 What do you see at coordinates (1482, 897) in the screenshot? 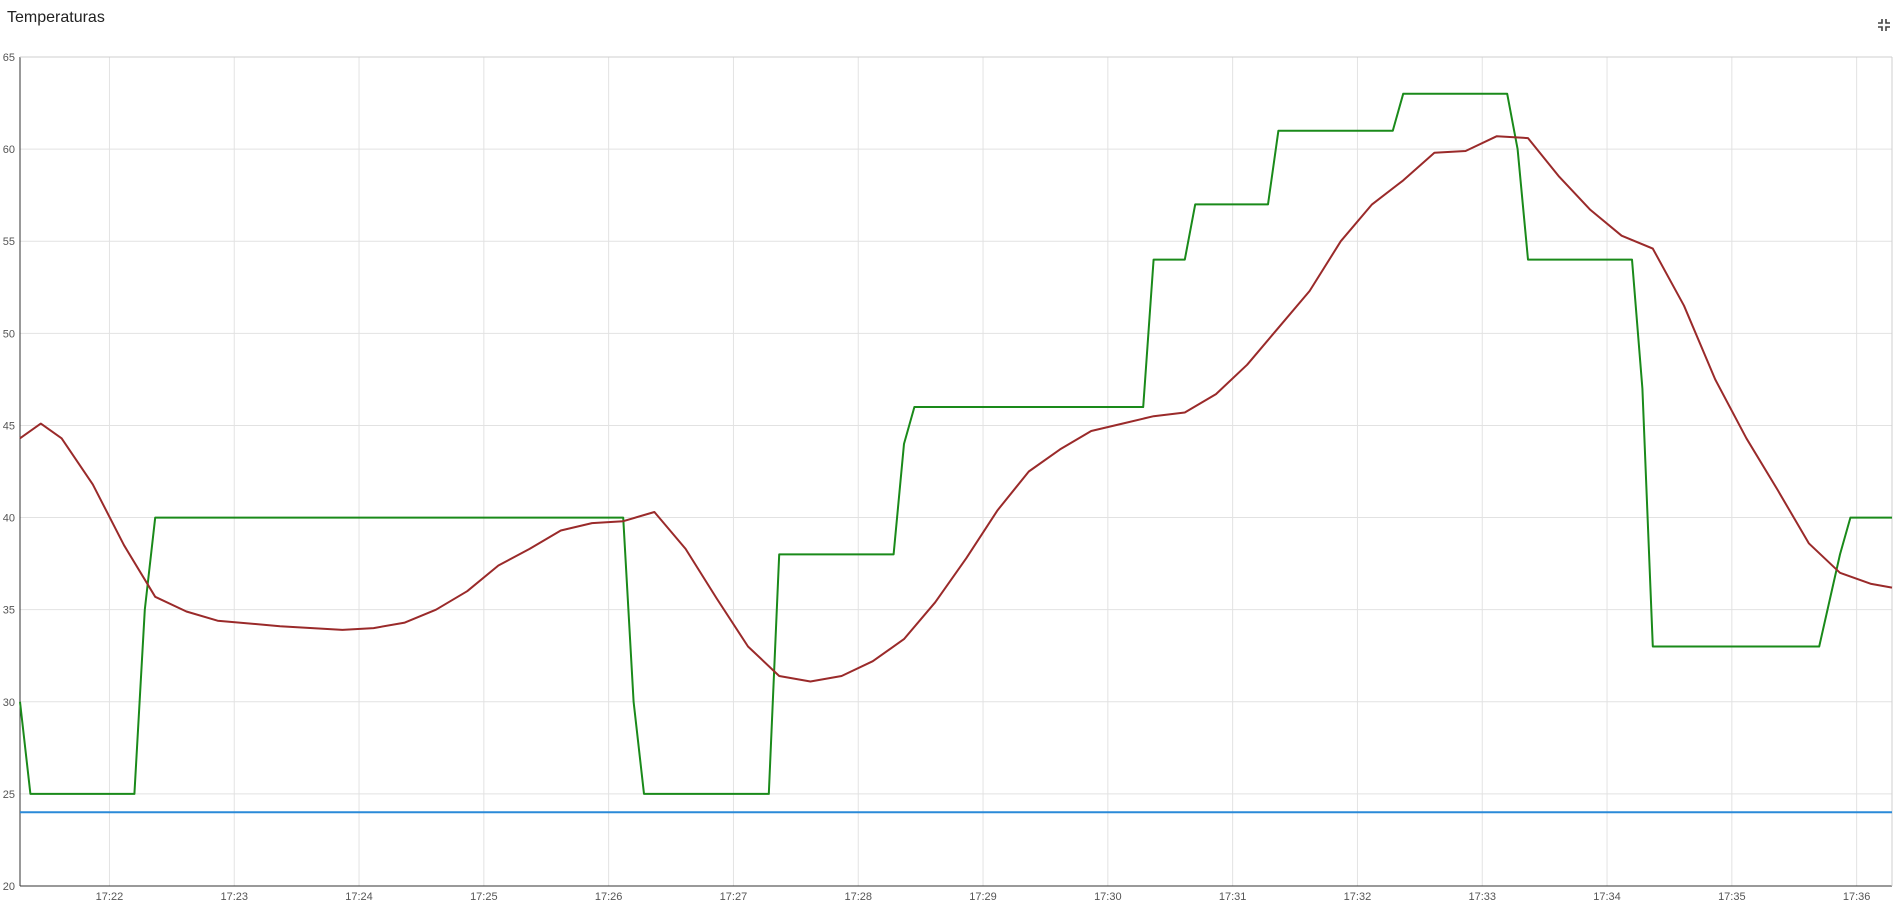
I see `x-tick-label: 17:33` at bounding box center [1482, 897].